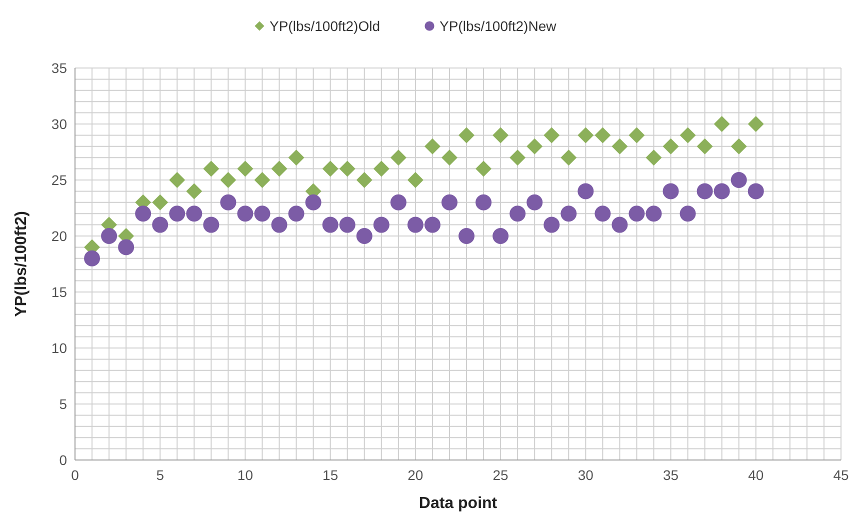 This screenshot has width=859, height=524. I want to click on x-tick-label: 35, so click(670, 475).